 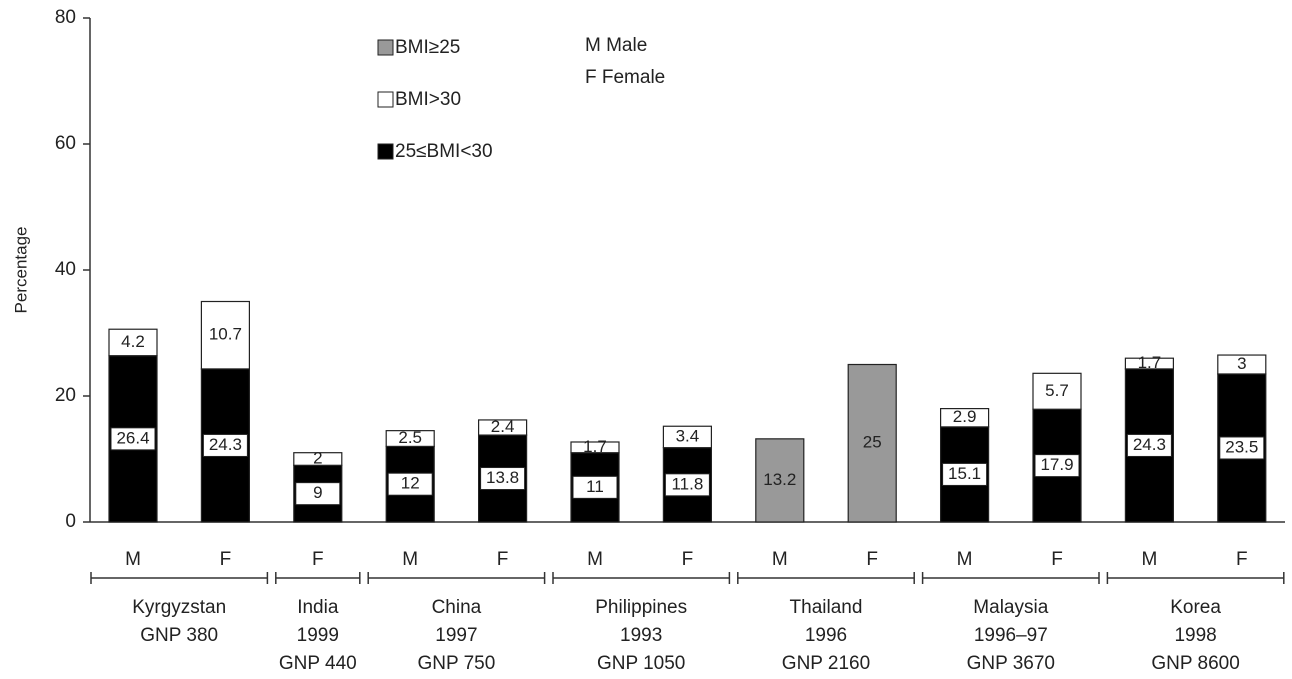 What do you see at coordinates (1011, 635) in the screenshot?
I see `group-label: 1996–97` at bounding box center [1011, 635].